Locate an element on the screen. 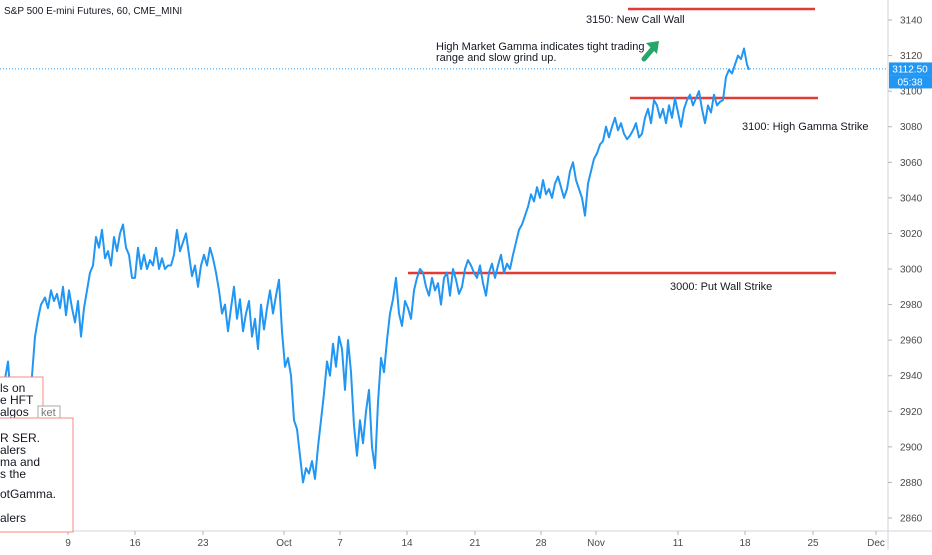  x-tick-label: 28 is located at coordinates (541, 543).